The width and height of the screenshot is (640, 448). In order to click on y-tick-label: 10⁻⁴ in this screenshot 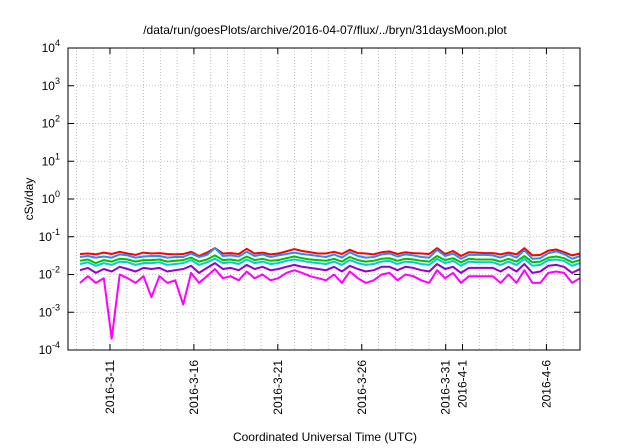, I will do `click(49, 348)`.